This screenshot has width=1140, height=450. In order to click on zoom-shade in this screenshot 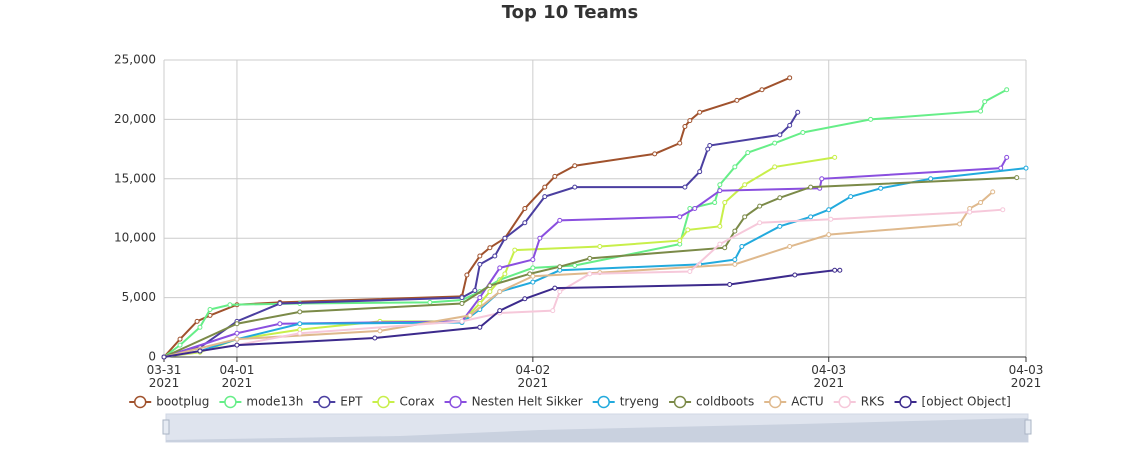, I will do `click(597, 430)`.